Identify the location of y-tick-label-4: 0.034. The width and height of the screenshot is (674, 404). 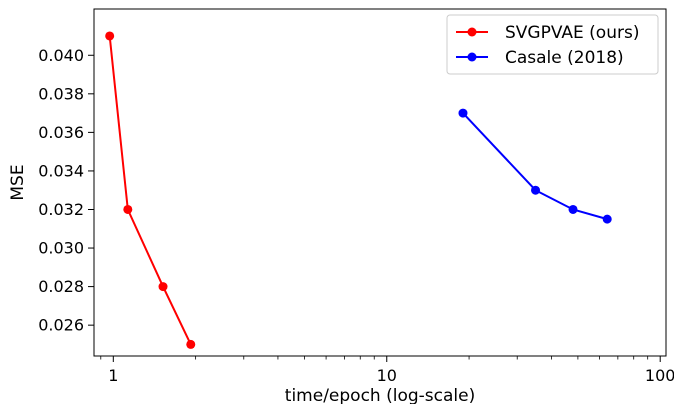
(61, 170).